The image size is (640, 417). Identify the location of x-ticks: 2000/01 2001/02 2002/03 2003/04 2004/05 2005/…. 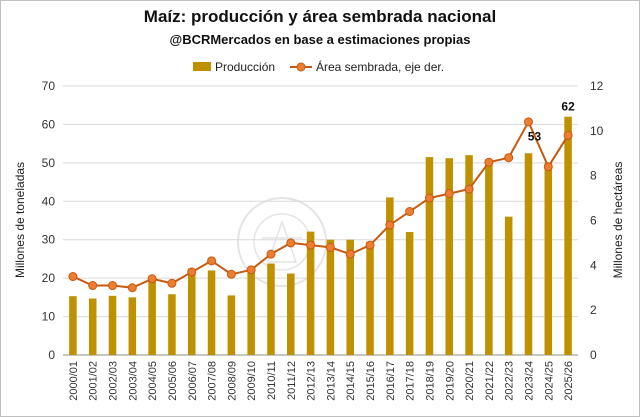
(321, 381).